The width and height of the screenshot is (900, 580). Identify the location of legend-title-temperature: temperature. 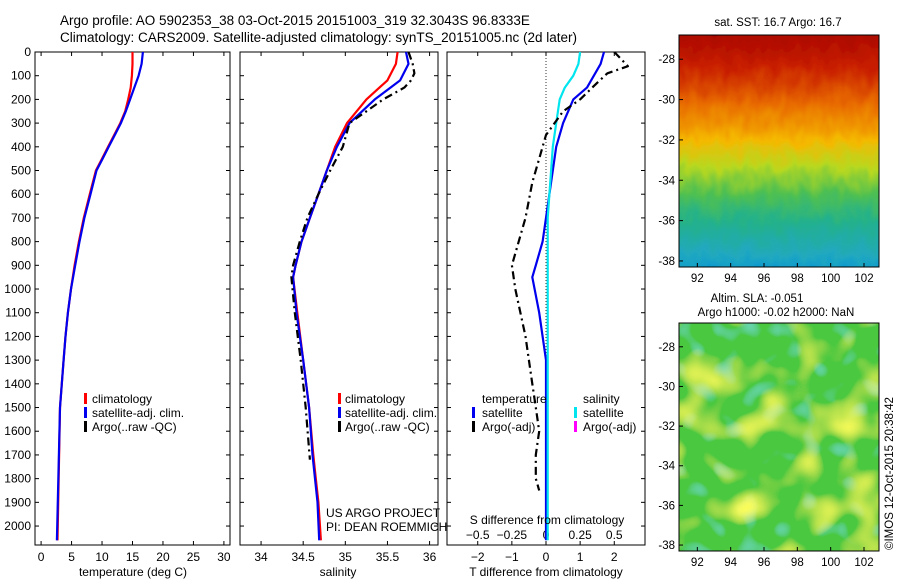
(514, 399).